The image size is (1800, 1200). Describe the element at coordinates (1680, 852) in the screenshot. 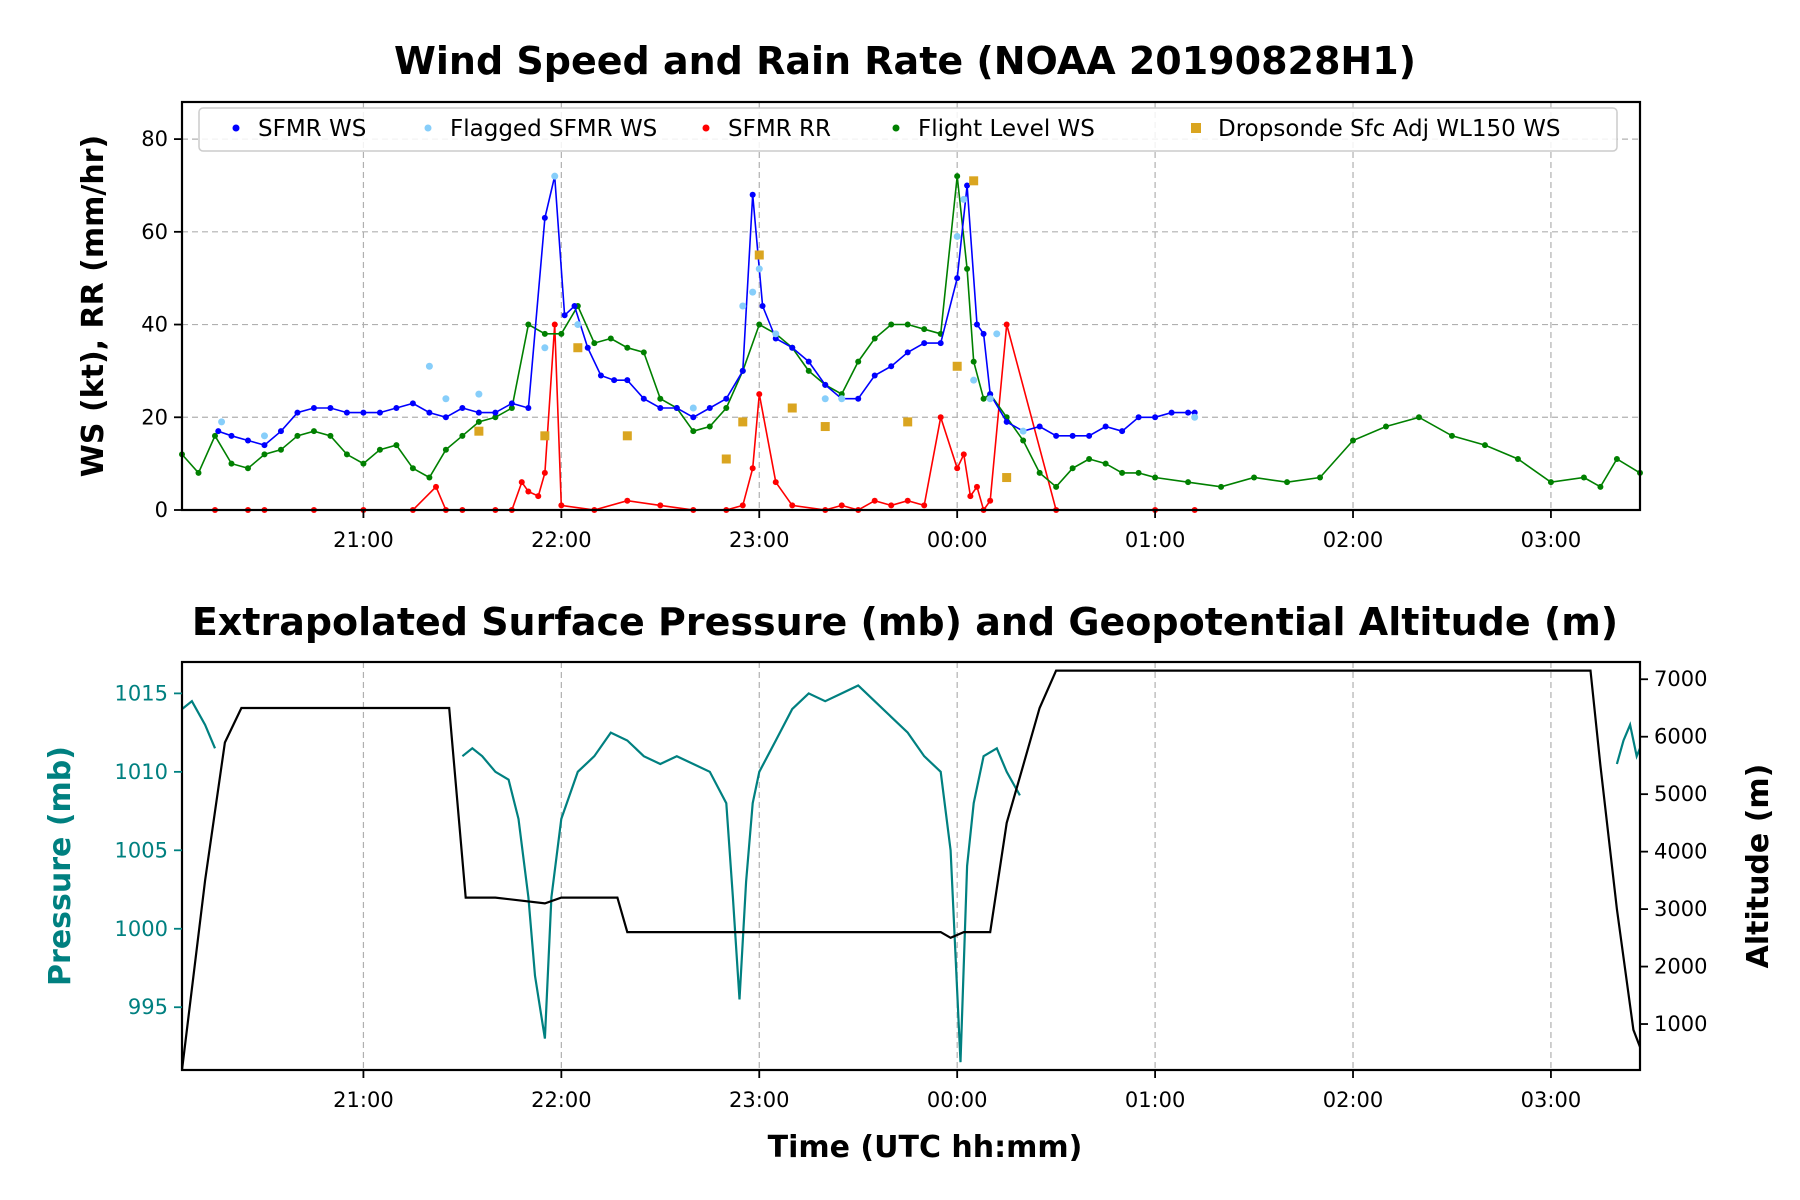

I see `altitude-tick-label: 4000` at that location.